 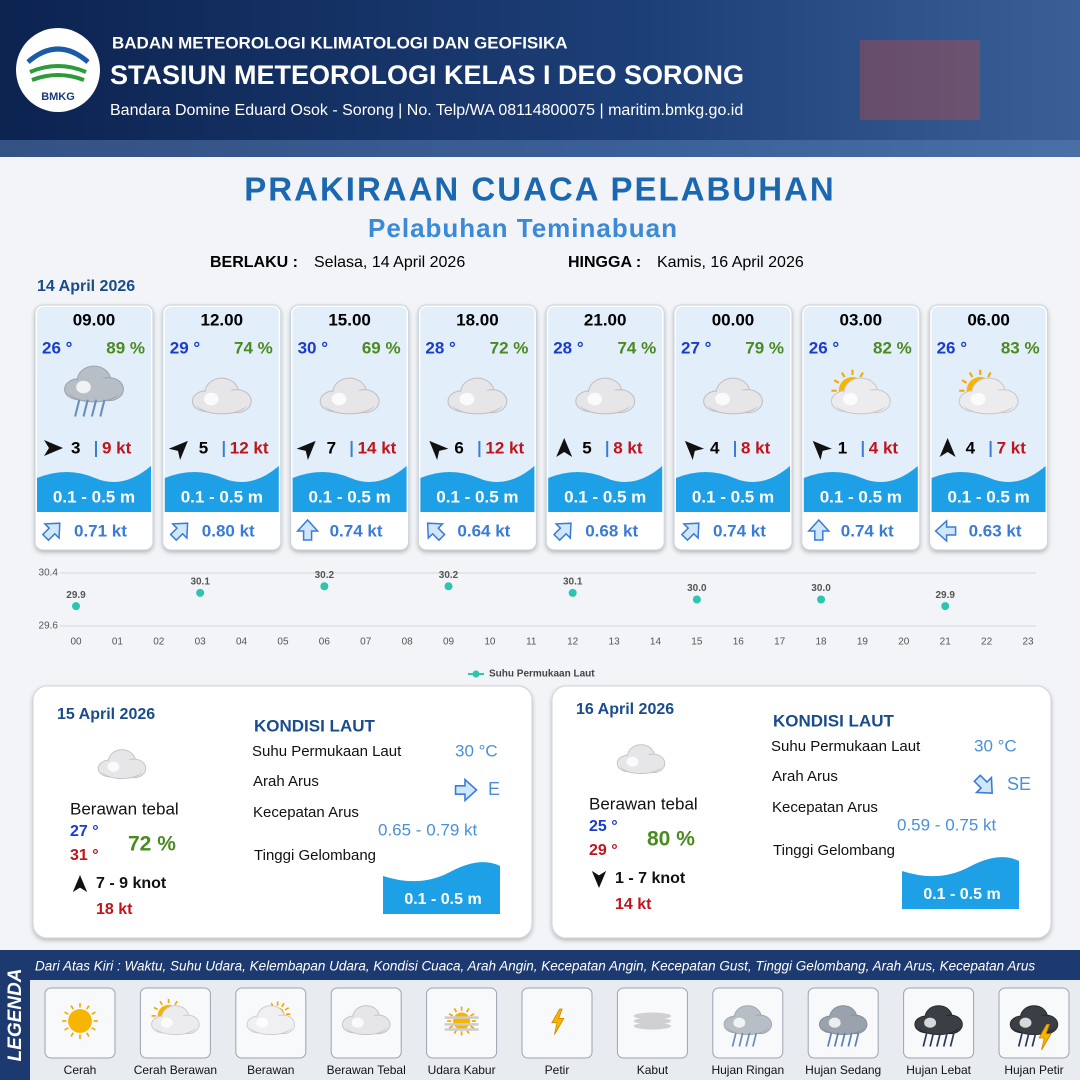 What do you see at coordinates (540, 148) in the screenshot?
I see `header-deco` at bounding box center [540, 148].